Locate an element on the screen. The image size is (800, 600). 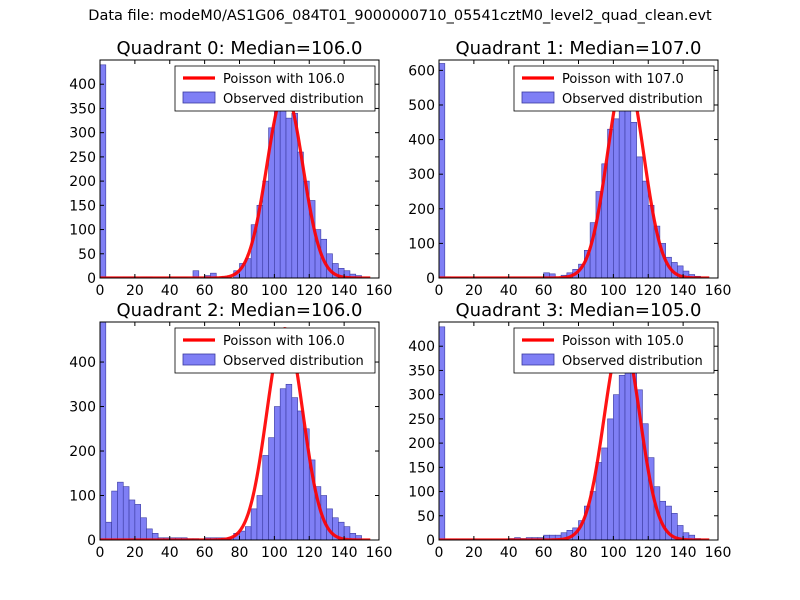
subplot-title: Quadrant 0: Median=106.0 is located at coordinates (240, 48).